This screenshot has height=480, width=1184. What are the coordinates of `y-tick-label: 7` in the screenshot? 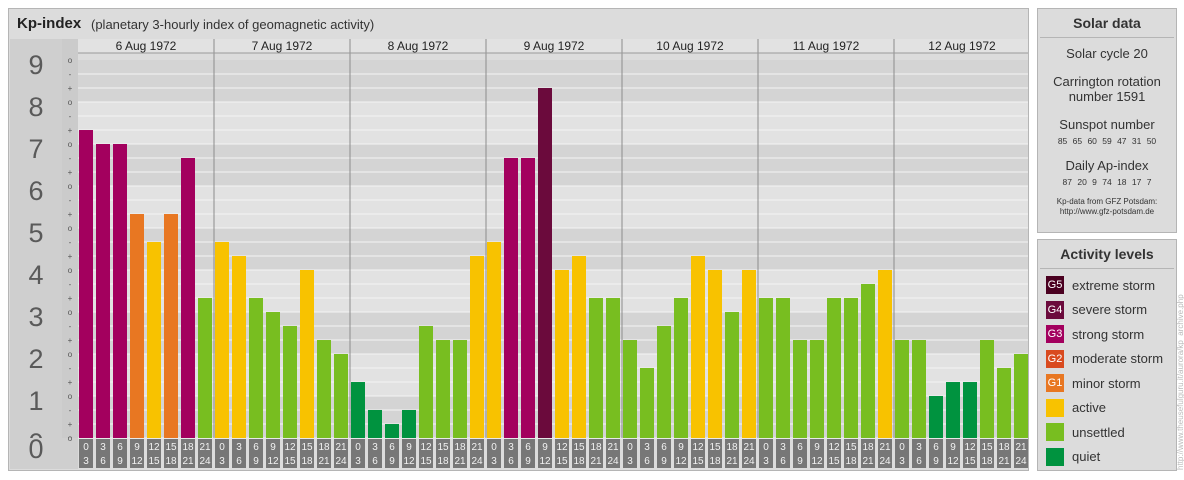 It's located at (35, 149).